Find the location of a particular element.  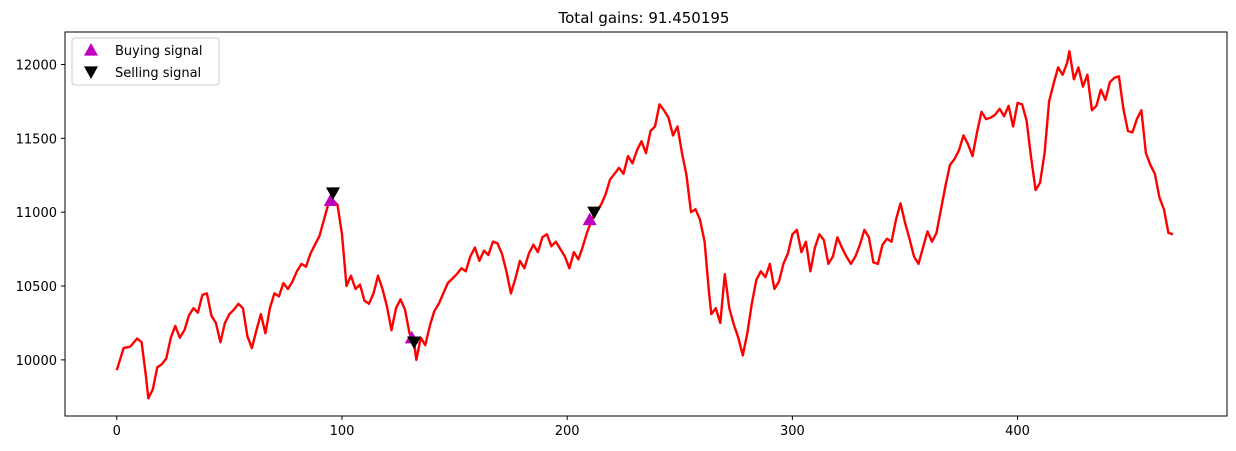

x-tick-label: 100 is located at coordinates (342, 431).